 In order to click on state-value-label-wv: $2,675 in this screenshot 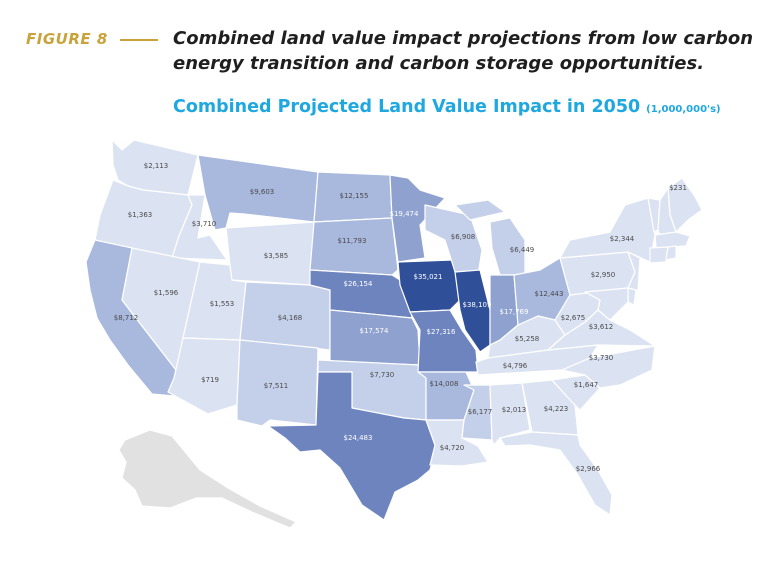, I will do `click(573, 318)`.